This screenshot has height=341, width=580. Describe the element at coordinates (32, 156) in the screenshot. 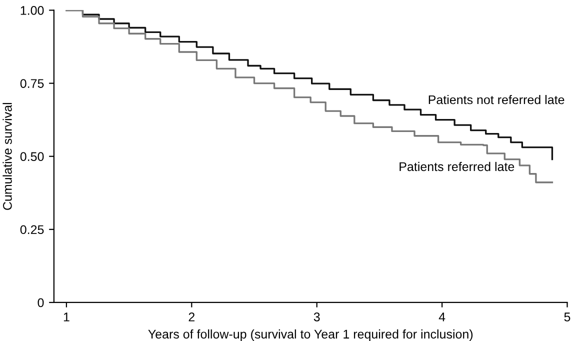

I see `y-tick-label: 0.50` at that location.